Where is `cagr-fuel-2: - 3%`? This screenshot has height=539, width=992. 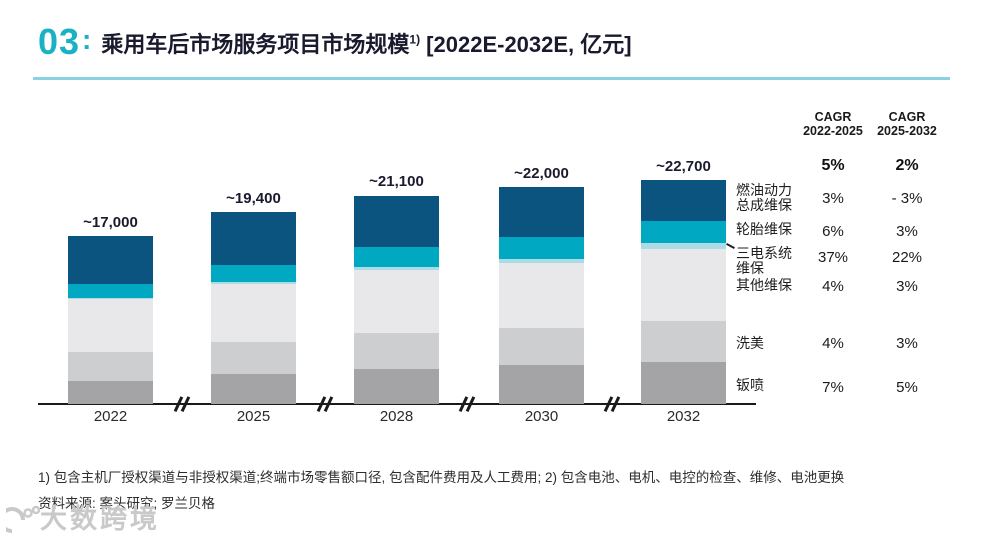 cagr-fuel-2: - 3% is located at coordinates (907, 198).